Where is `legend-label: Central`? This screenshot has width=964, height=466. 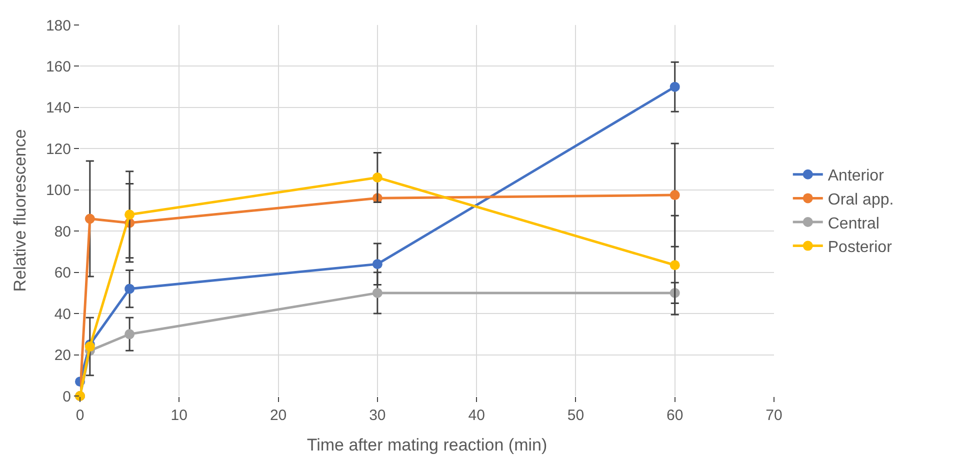 legend-label: Central is located at coordinates (854, 223).